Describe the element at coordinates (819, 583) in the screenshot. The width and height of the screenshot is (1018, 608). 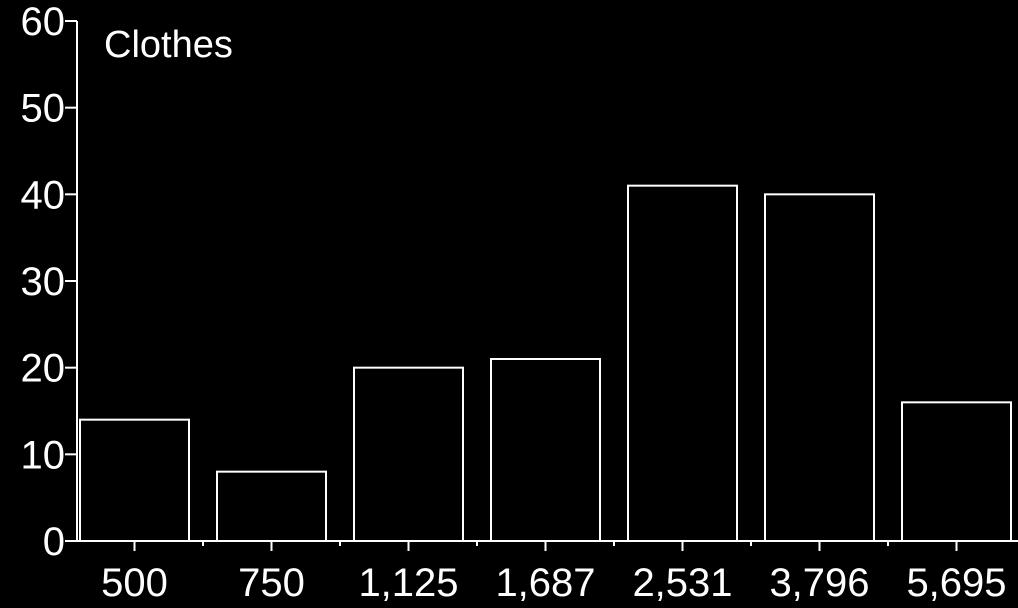
I see `x-tick-label: 3,796` at that location.